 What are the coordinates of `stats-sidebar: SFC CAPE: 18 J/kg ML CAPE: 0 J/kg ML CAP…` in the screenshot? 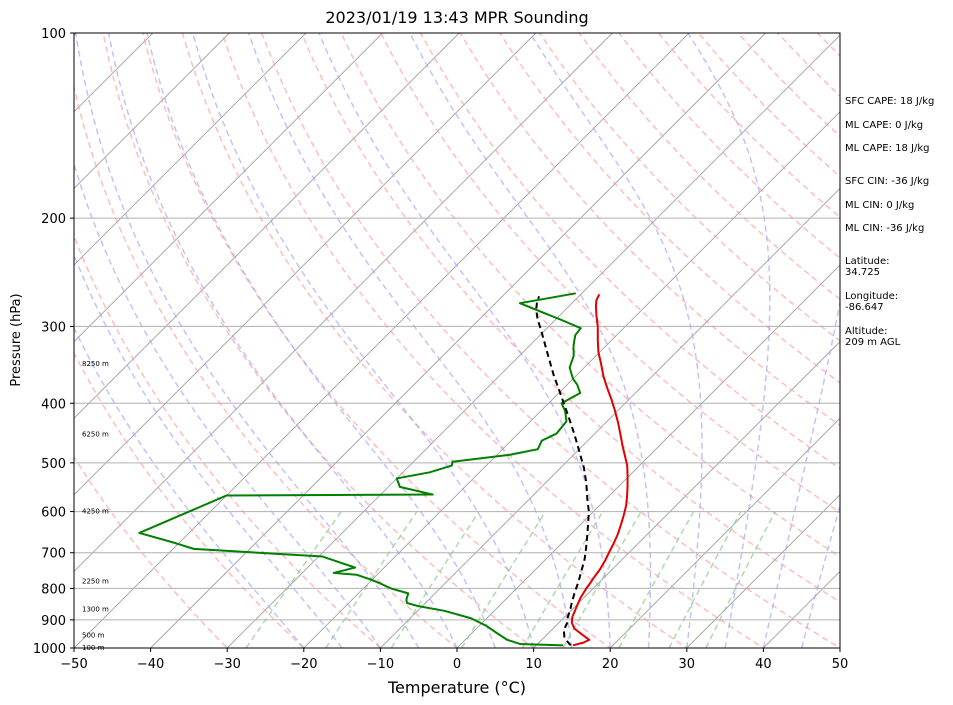 It's located at (889, 222).